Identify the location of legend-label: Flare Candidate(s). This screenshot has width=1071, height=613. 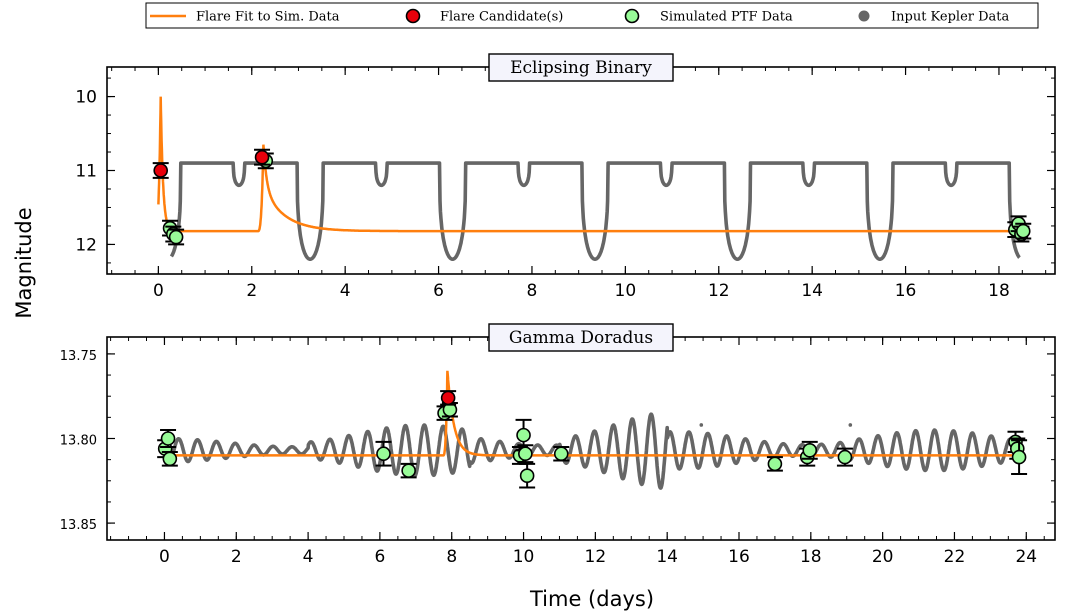
(501, 17).